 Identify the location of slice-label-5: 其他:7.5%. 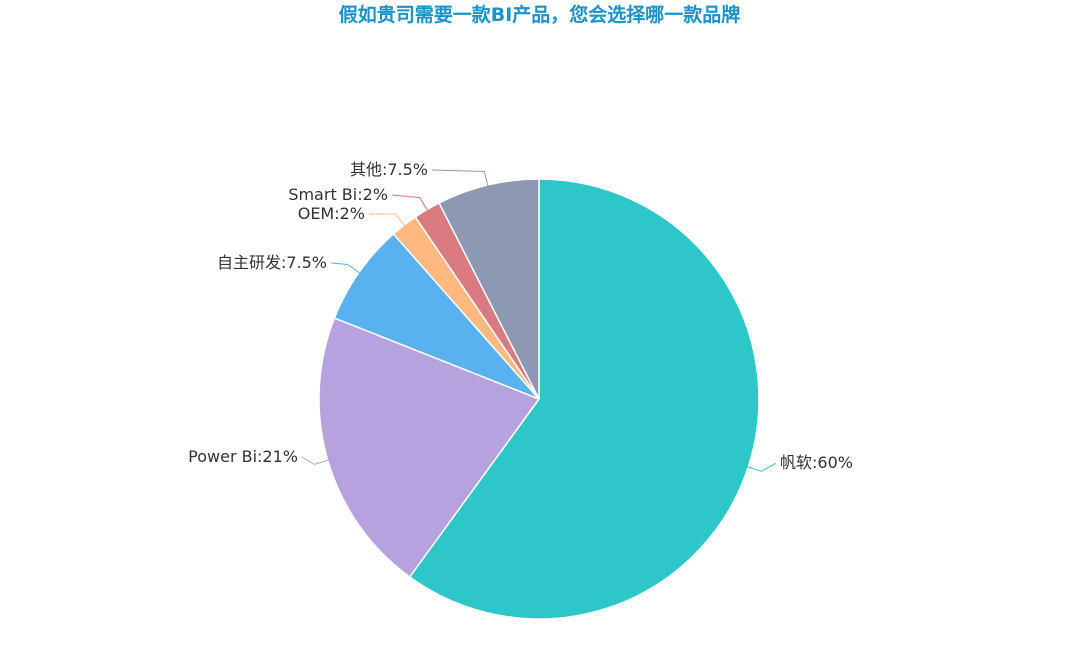
(389, 169).